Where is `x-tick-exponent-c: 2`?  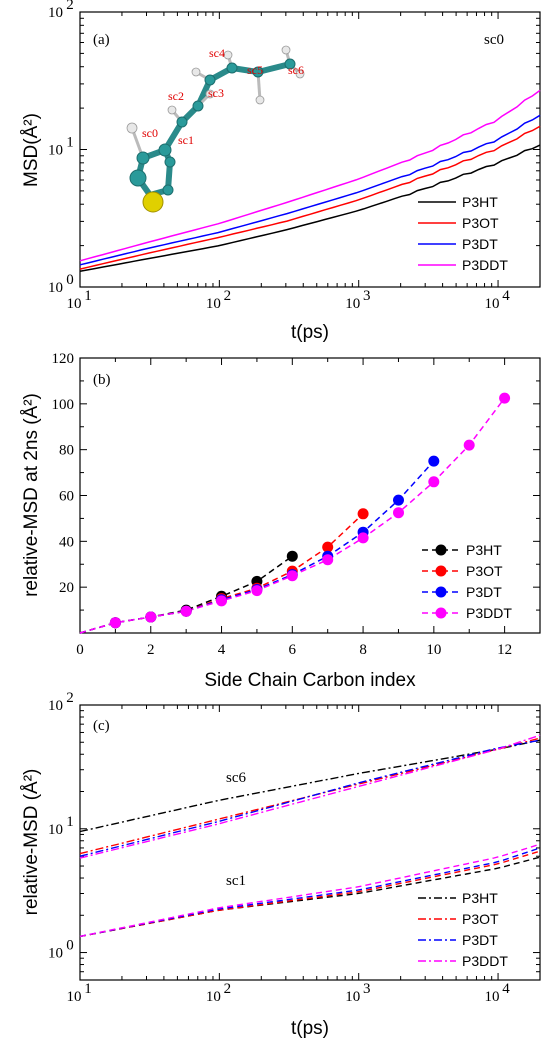 x-tick-exponent-c: 2 is located at coordinates (228, 989).